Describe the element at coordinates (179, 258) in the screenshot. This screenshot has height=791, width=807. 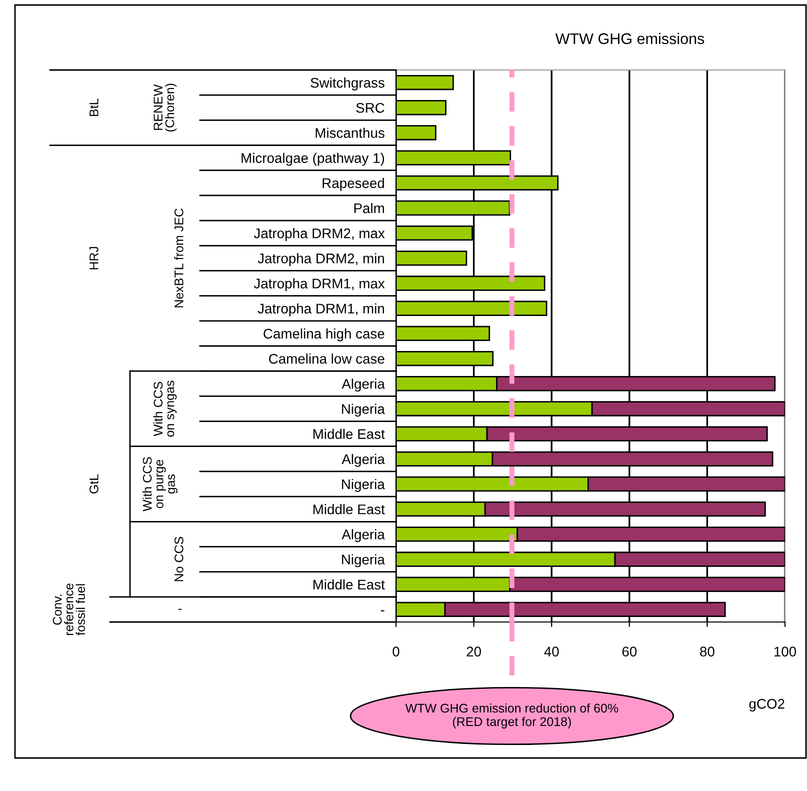
I see `text: NexBTL from JEC` at that location.